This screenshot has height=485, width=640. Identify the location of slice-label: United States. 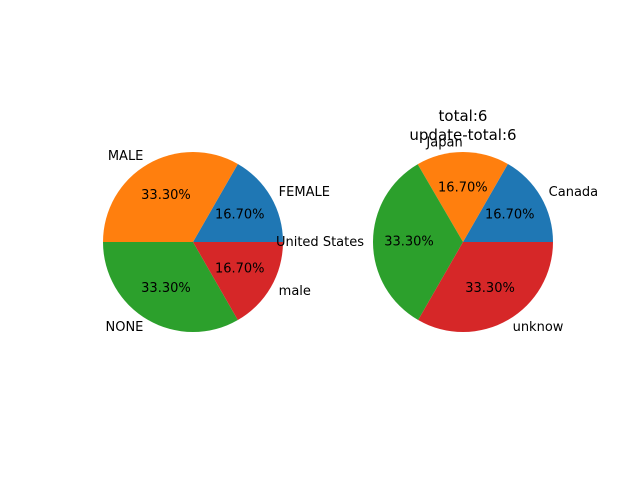
(320, 242).